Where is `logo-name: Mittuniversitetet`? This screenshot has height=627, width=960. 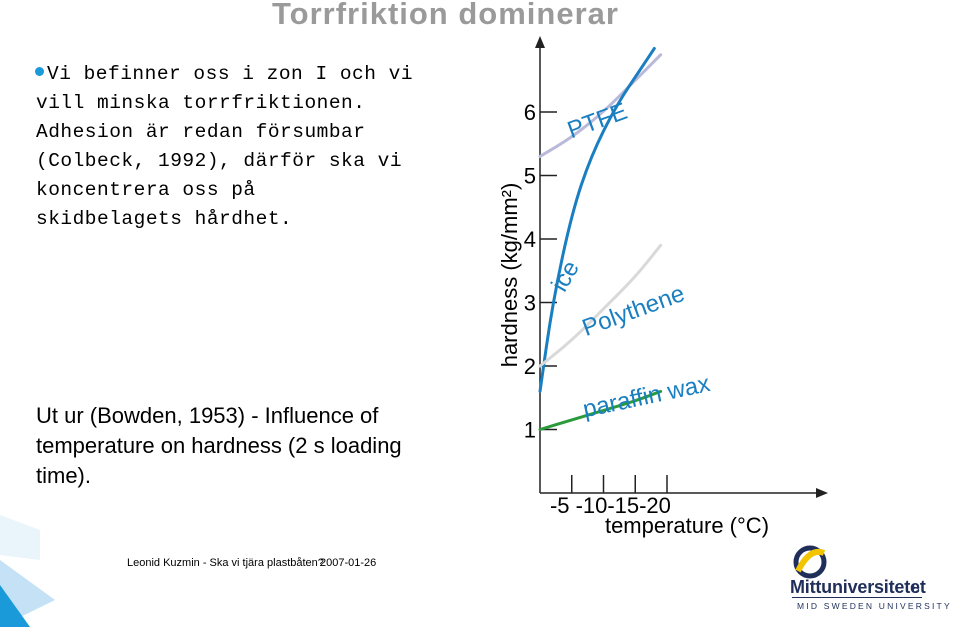 logo-name: Mittuniversitetet is located at coordinates (858, 587).